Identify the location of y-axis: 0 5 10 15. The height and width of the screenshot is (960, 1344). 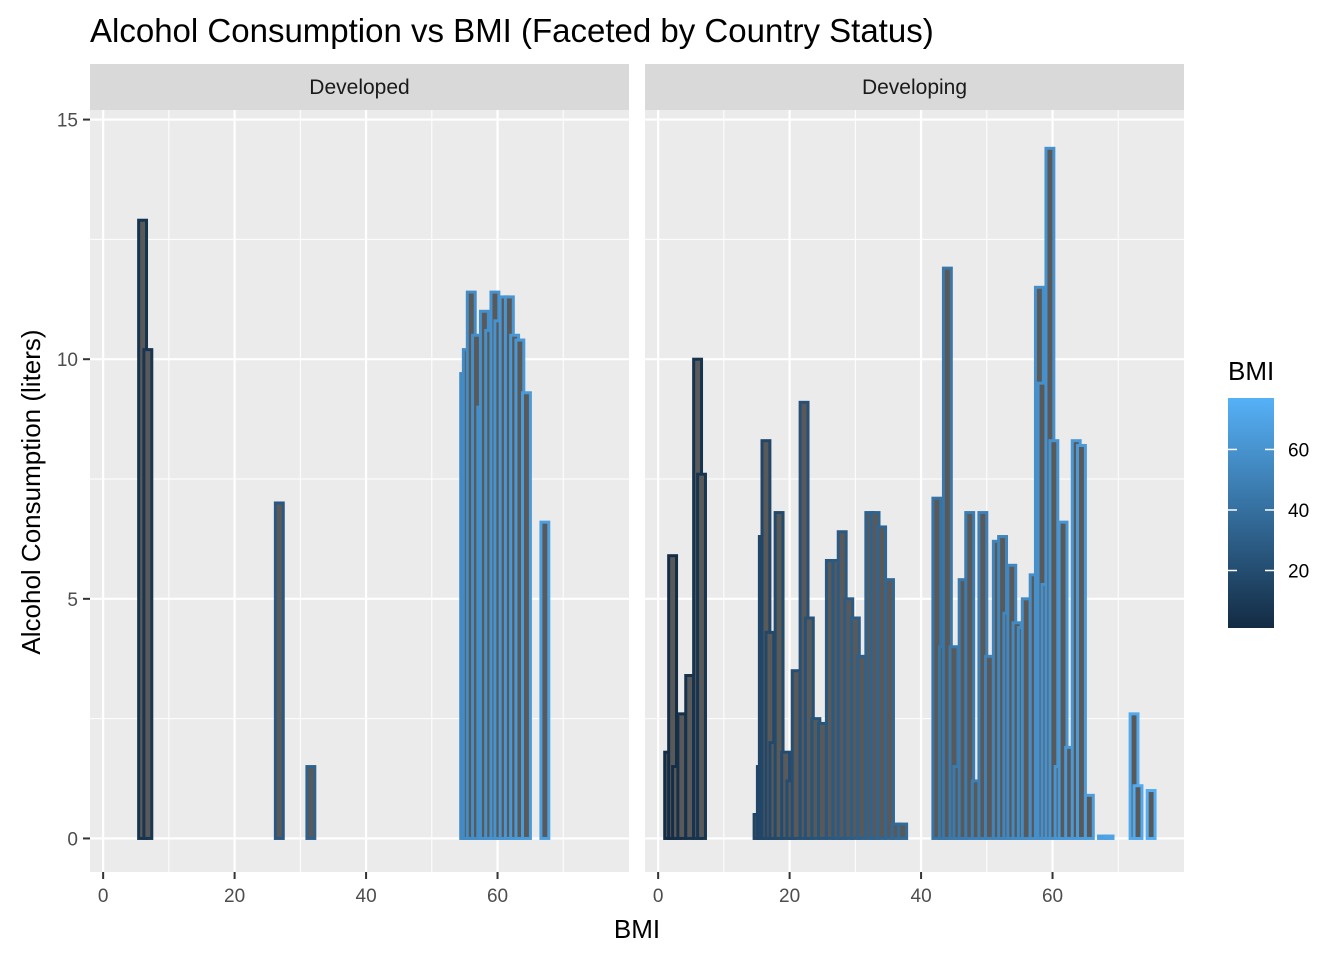
(73, 480).